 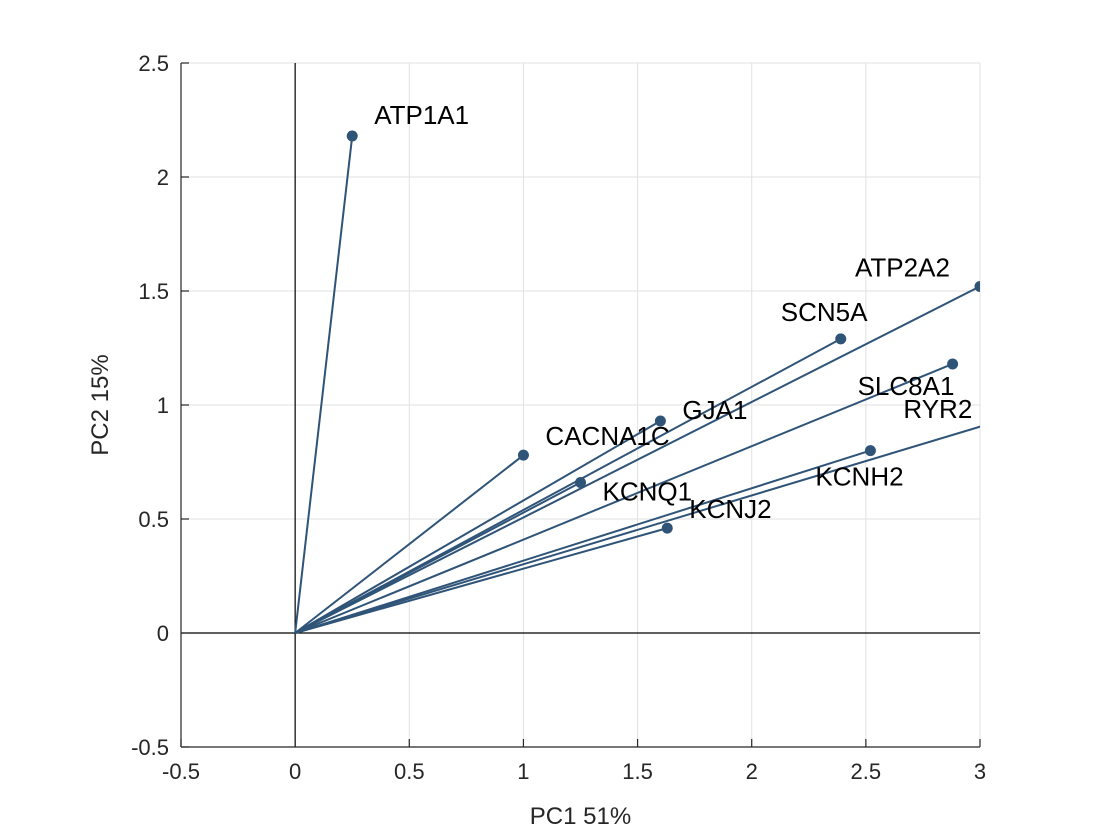 What do you see at coordinates (991, 423) in the screenshot?
I see `vector-point-ryr2` at bounding box center [991, 423].